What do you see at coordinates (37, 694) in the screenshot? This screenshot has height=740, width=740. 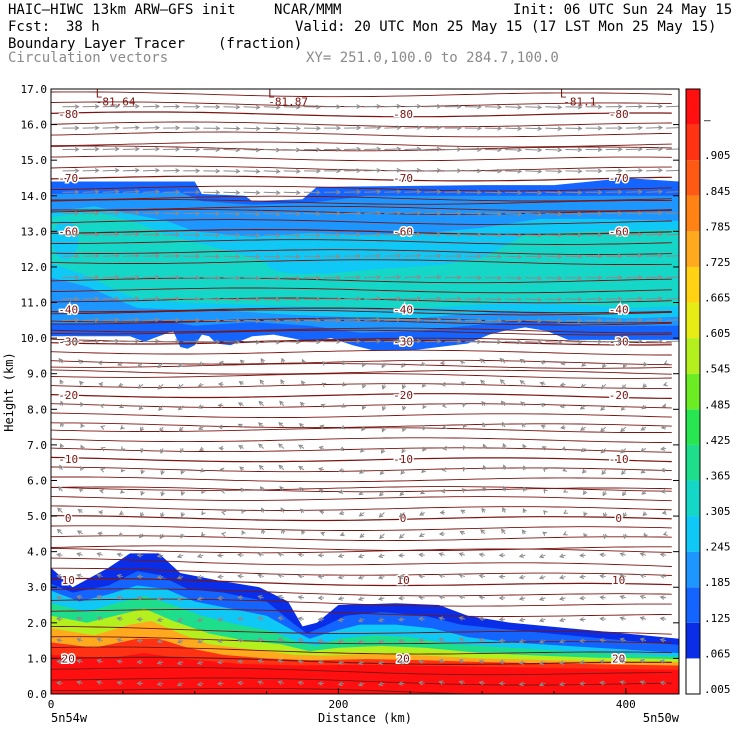 I see `y-tick-label: 0.0` at bounding box center [37, 694].